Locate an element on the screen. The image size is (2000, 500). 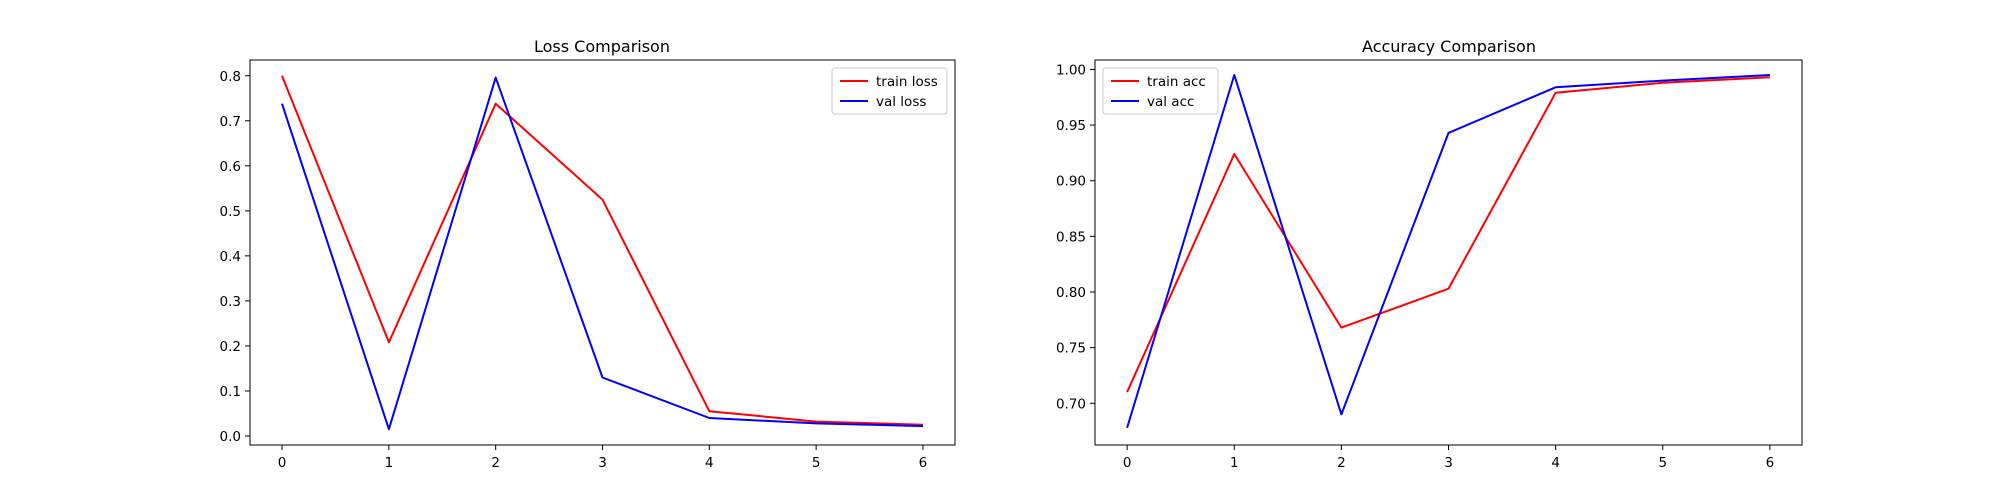
accuracy-y-tick-label: 0.75 is located at coordinates (1071, 349).